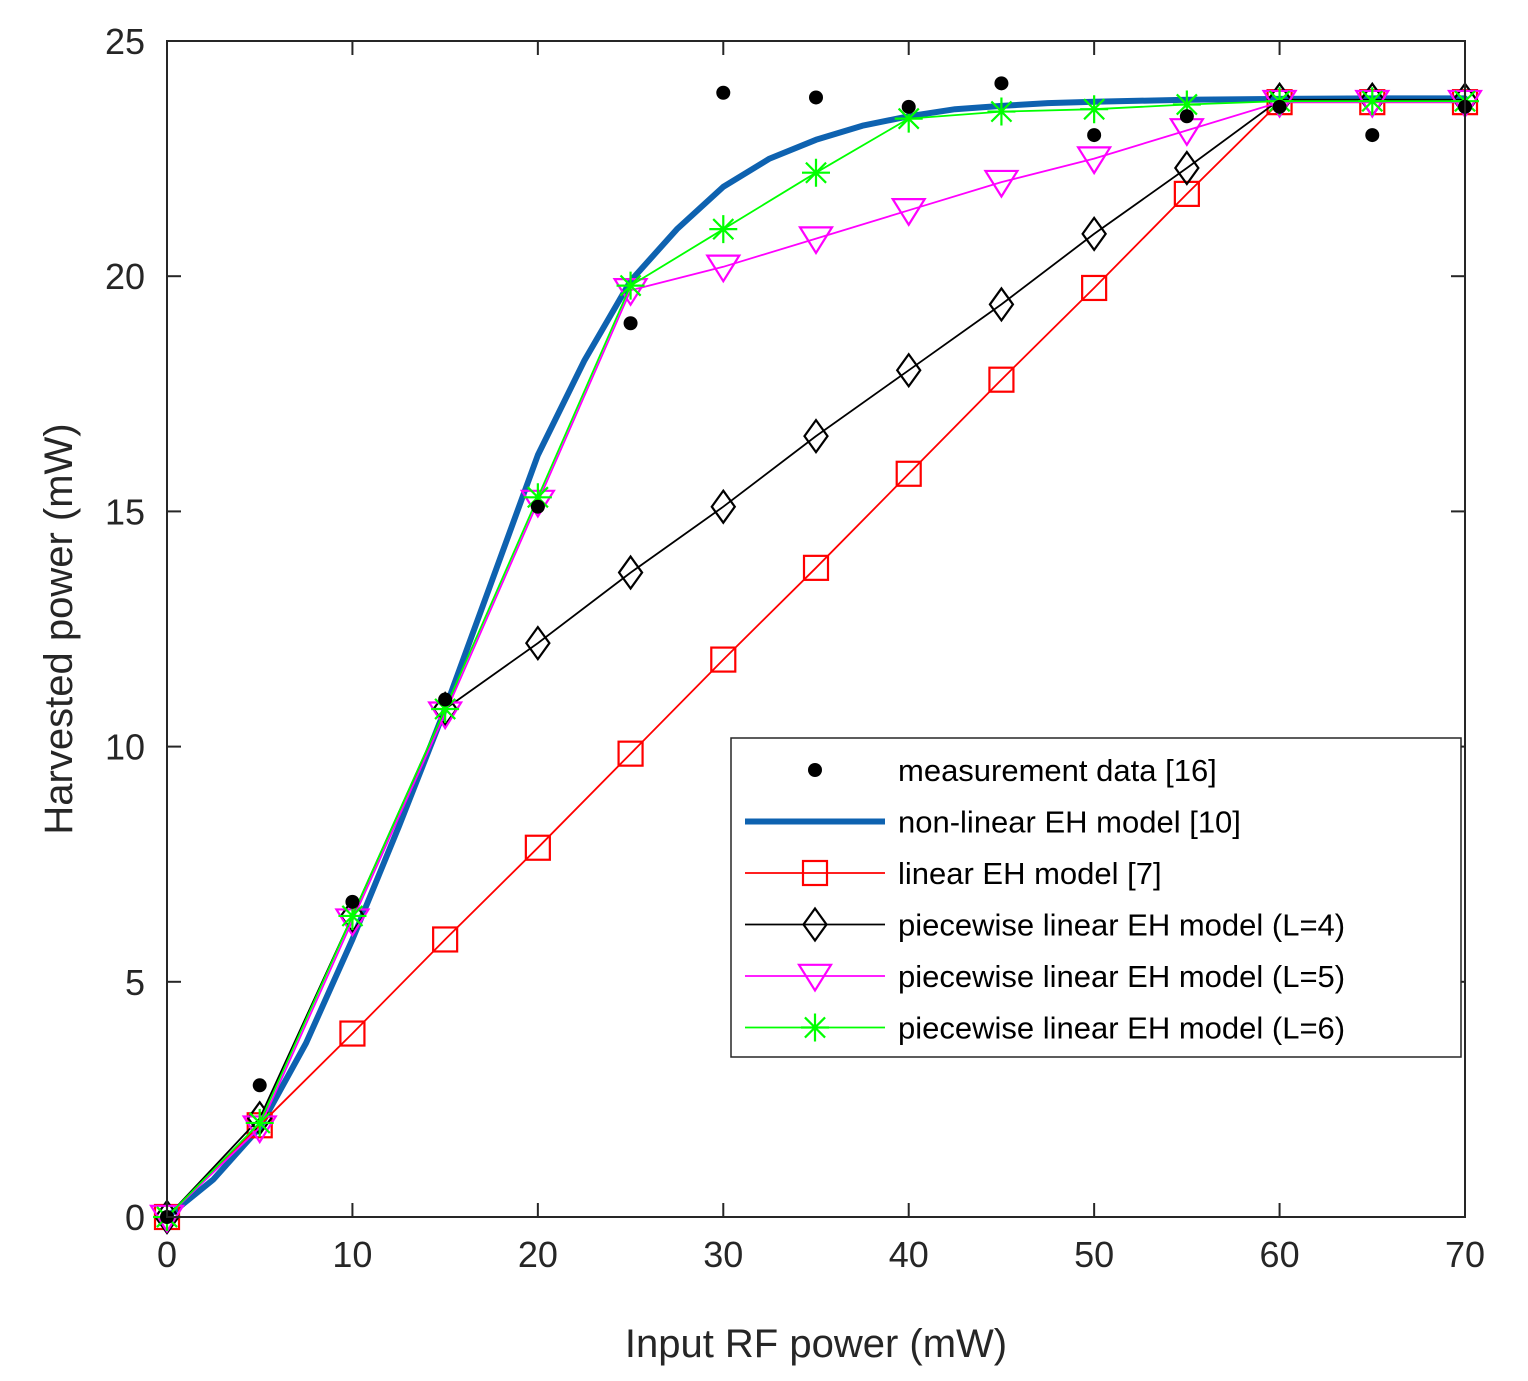  I want to click on x-tick-label-6: 60, so click(1280, 1254).